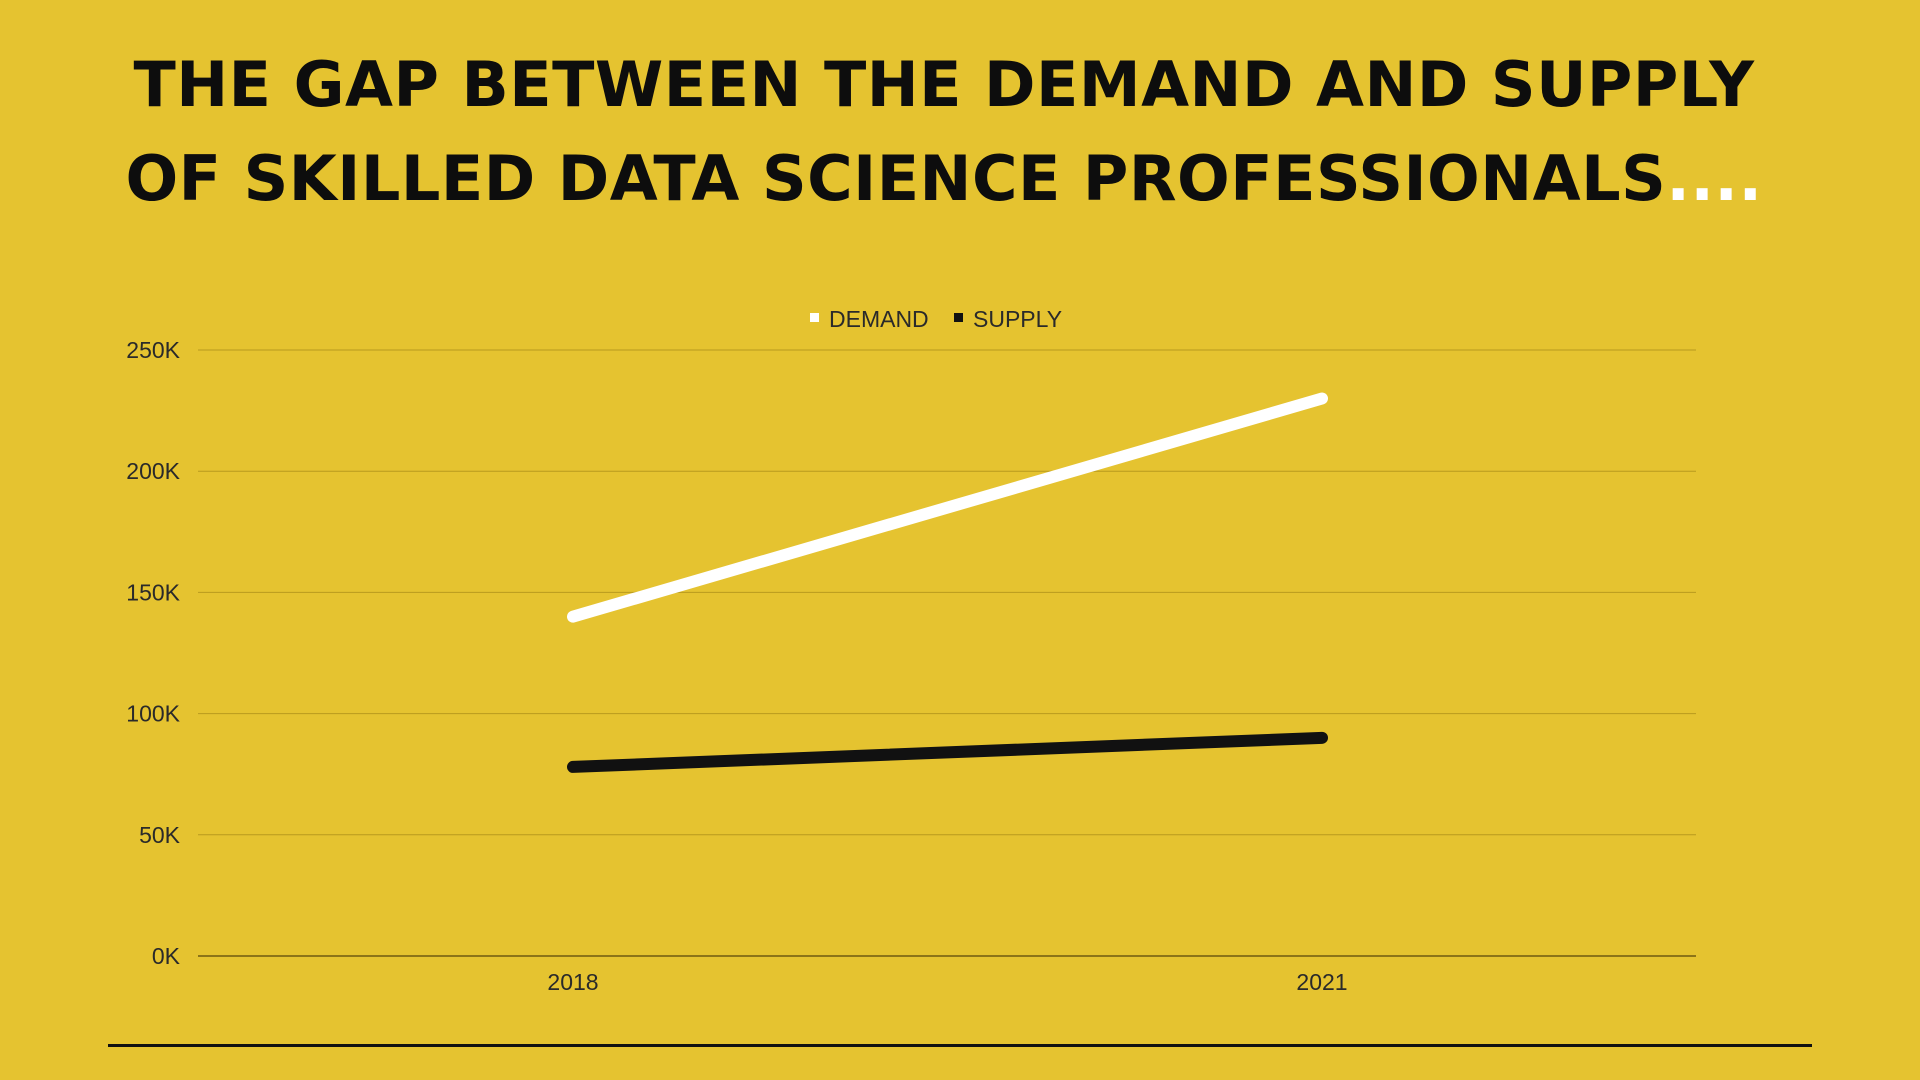  Describe the element at coordinates (944, 84) in the screenshot. I see `chart-title-line-1: THE GAP BETWEEN THE DEMAND AND SUPPLY` at that location.